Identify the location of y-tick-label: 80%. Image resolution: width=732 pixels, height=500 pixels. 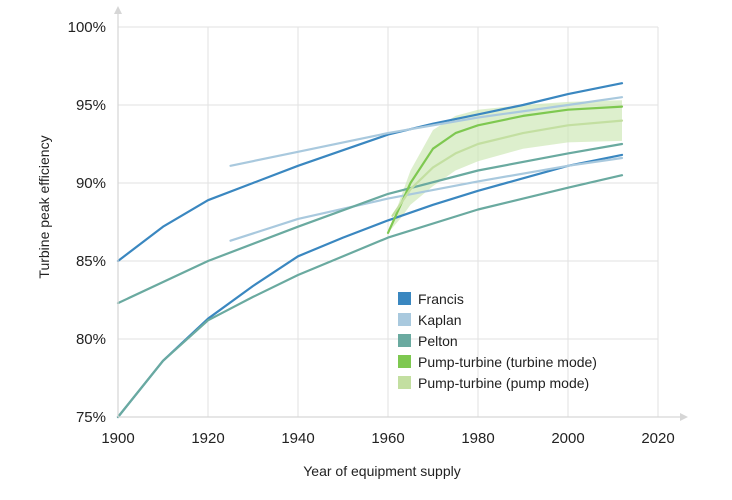
(91, 339).